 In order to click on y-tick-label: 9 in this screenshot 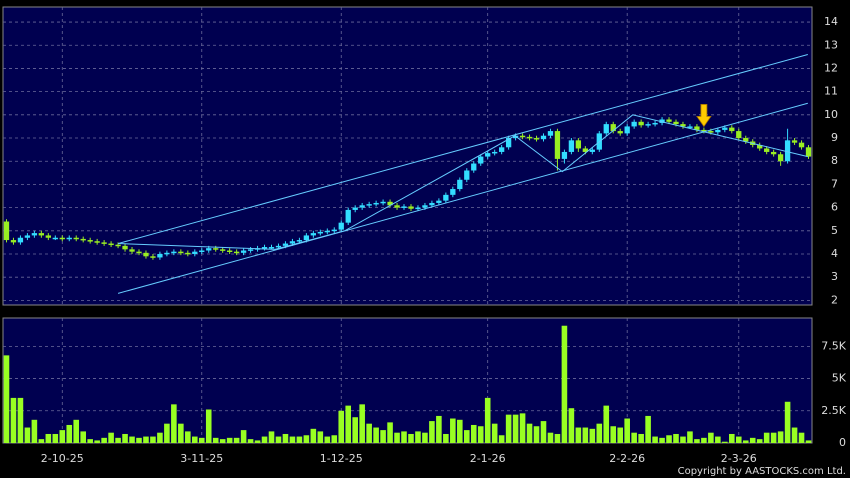, I will do `click(834, 137)`.